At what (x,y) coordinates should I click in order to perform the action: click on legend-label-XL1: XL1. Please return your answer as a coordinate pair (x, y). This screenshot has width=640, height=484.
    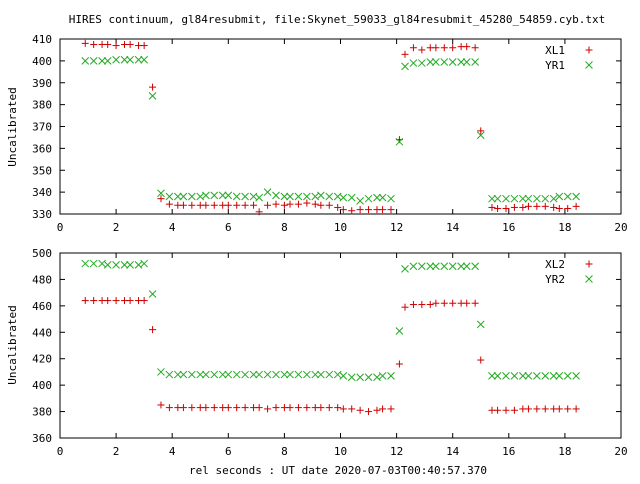
    Looking at the image, I should click on (555, 50).